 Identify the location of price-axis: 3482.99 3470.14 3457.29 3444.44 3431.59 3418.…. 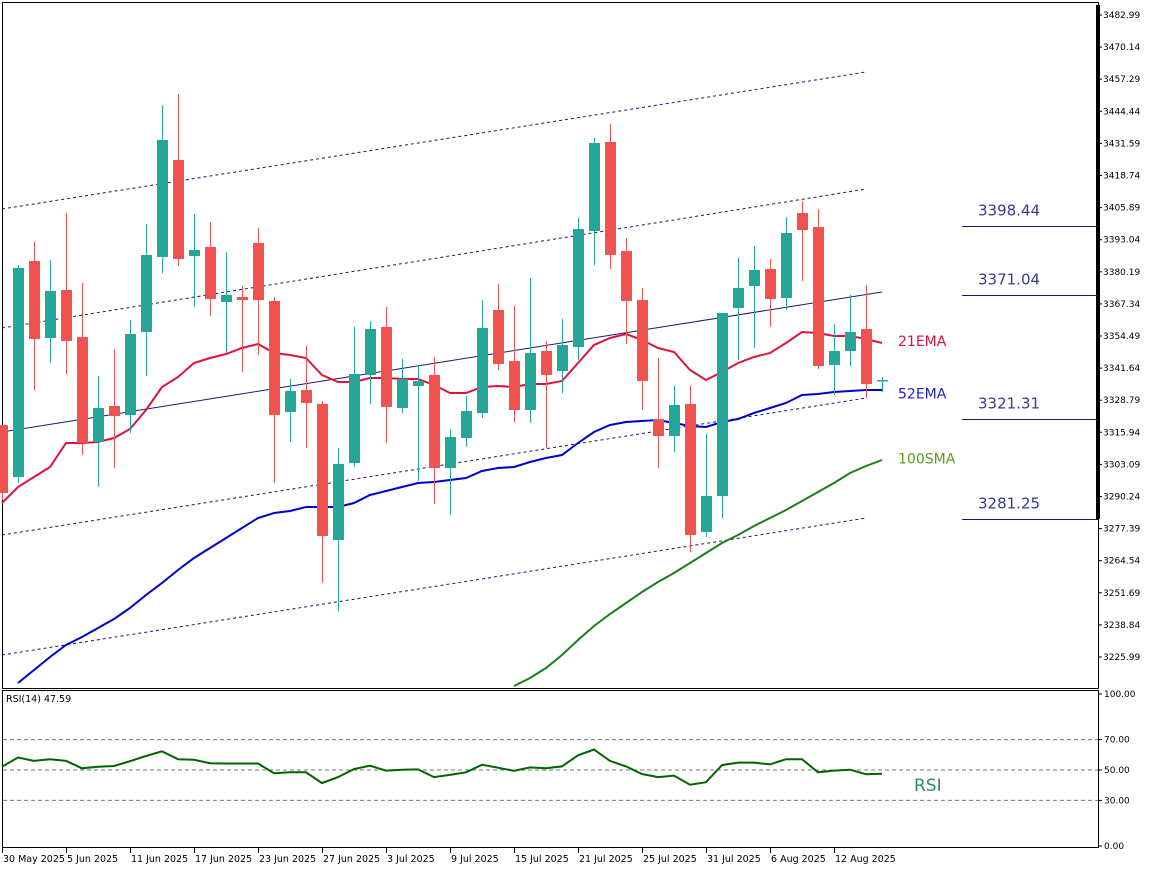
(1119, 337).